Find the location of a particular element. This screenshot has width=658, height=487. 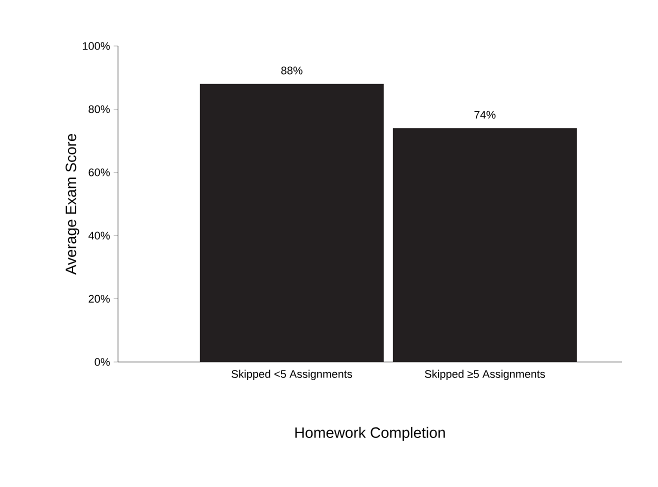

y-tick-label: 100% is located at coordinates (96, 46).